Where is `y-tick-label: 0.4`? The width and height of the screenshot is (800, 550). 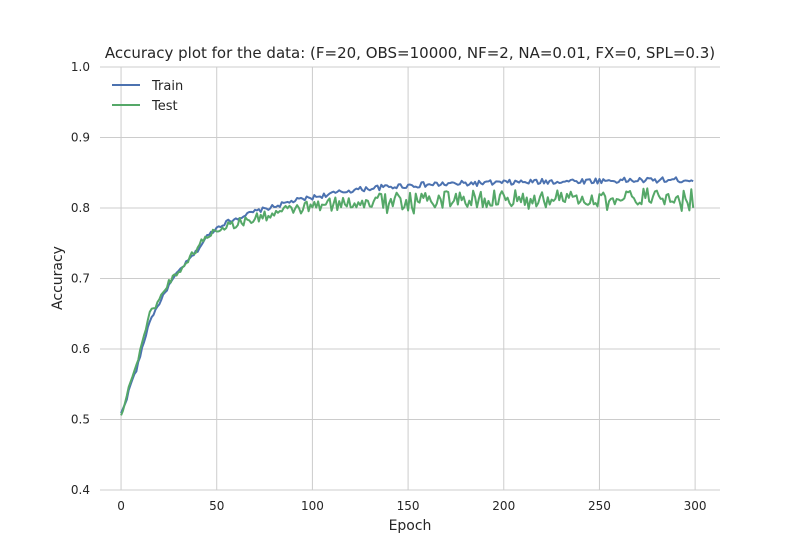 y-tick-label: 0.4 is located at coordinates (80, 490).